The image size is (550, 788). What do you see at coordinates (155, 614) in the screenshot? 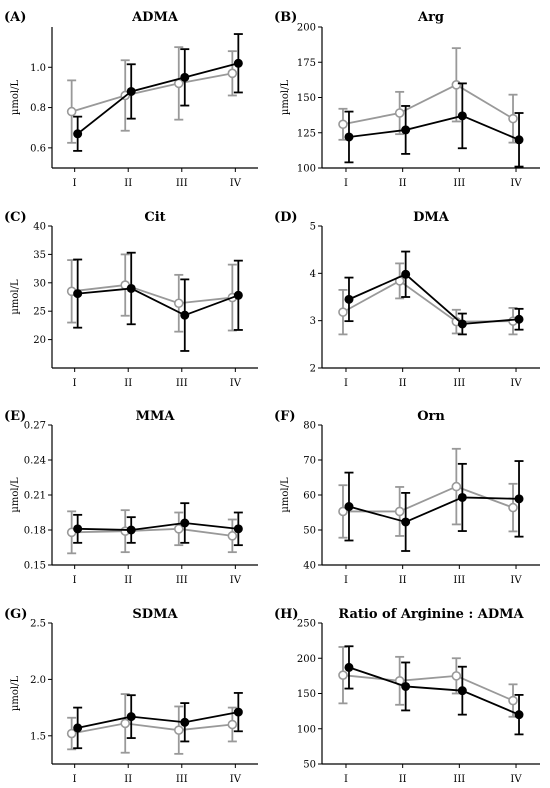
I see `chart-title: SDMA` at bounding box center [155, 614].